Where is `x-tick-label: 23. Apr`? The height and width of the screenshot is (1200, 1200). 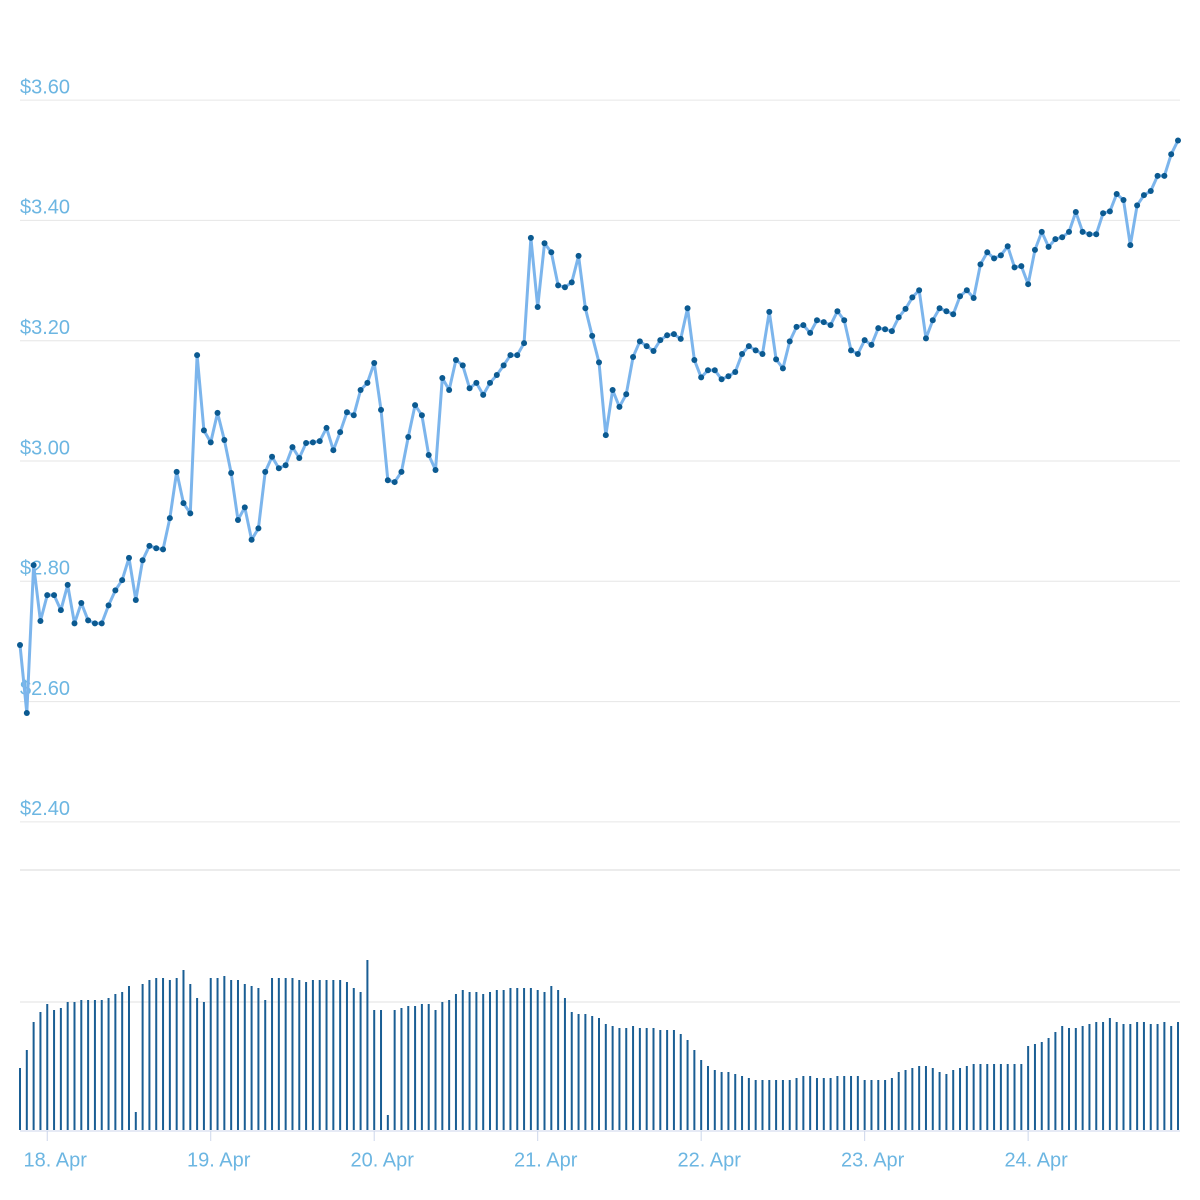
x-tick-label: 23. Apr is located at coordinates (873, 1160).